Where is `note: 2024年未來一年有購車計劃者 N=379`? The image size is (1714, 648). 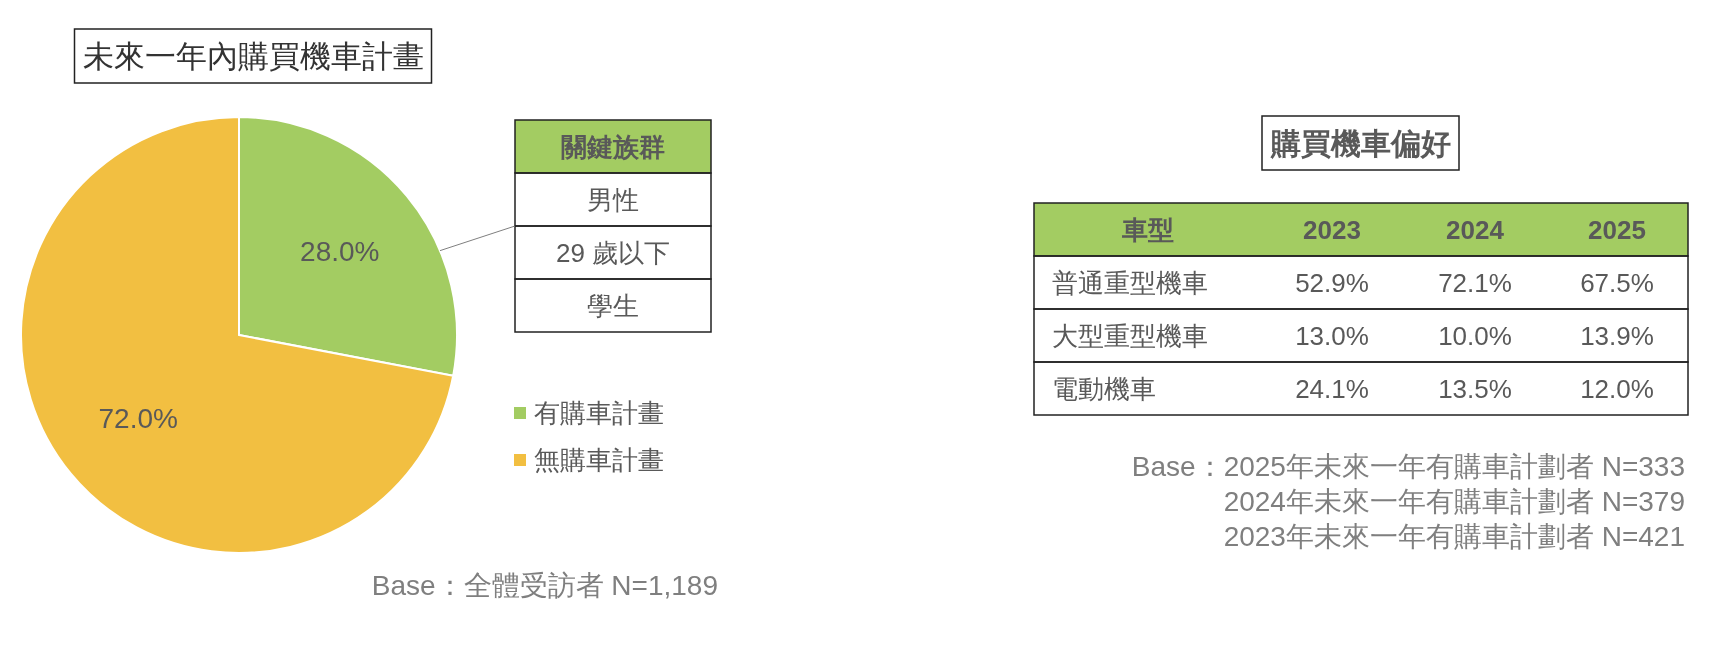
note: 2024年未來一年有購車計劃者 N=379 is located at coordinates (1454, 501).